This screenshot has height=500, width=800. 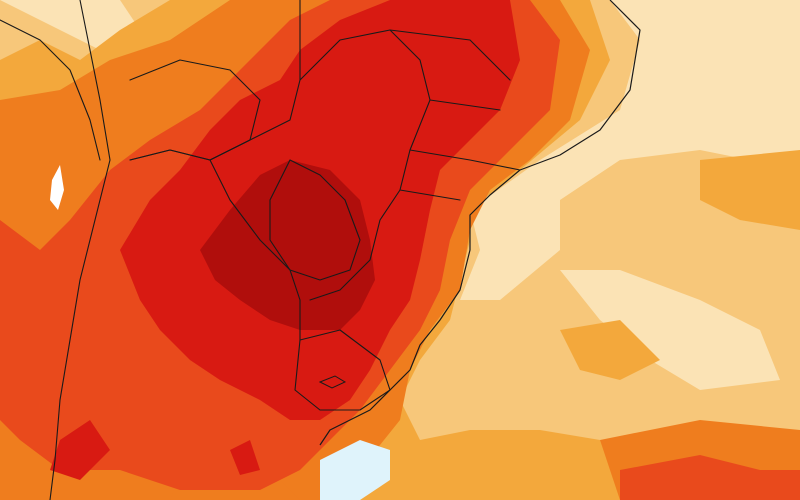 I want to click on paraguay-border, so click(x=315, y=220).